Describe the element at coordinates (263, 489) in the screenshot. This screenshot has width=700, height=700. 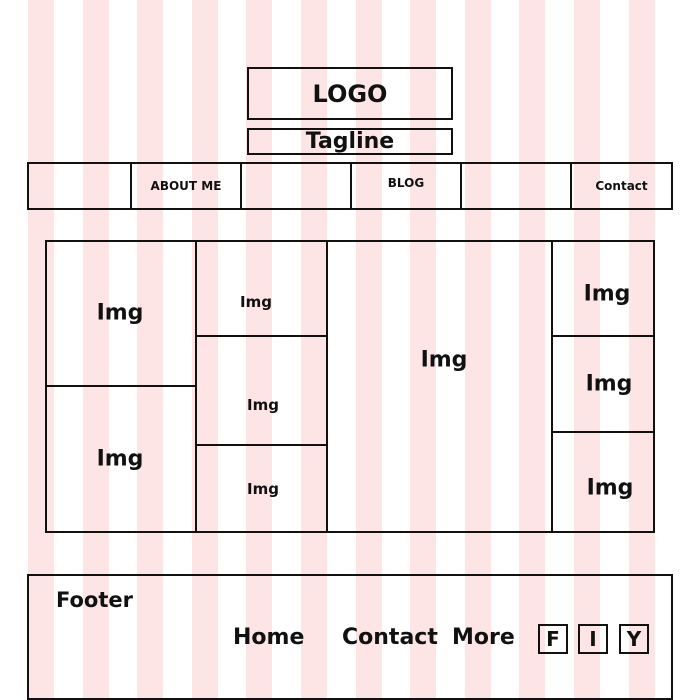
I see `gallery-image-5: Img` at that location.